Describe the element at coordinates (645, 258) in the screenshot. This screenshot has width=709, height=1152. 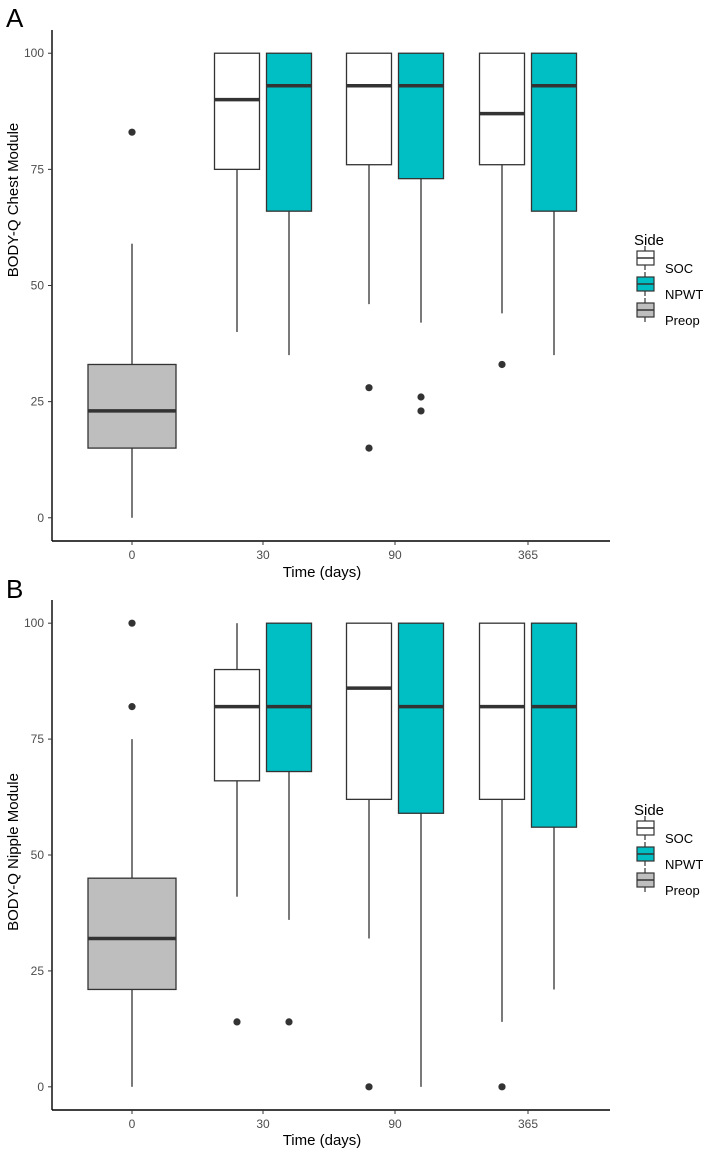
I see `panel-a-legend-key-soc` at that location.